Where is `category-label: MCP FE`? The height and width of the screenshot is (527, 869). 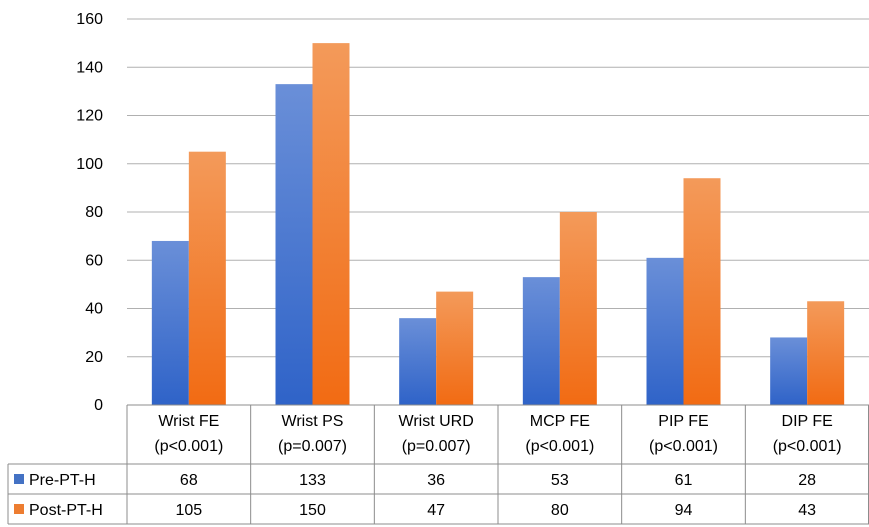 category-label: MCP FE is located at coordinates (560, 421).